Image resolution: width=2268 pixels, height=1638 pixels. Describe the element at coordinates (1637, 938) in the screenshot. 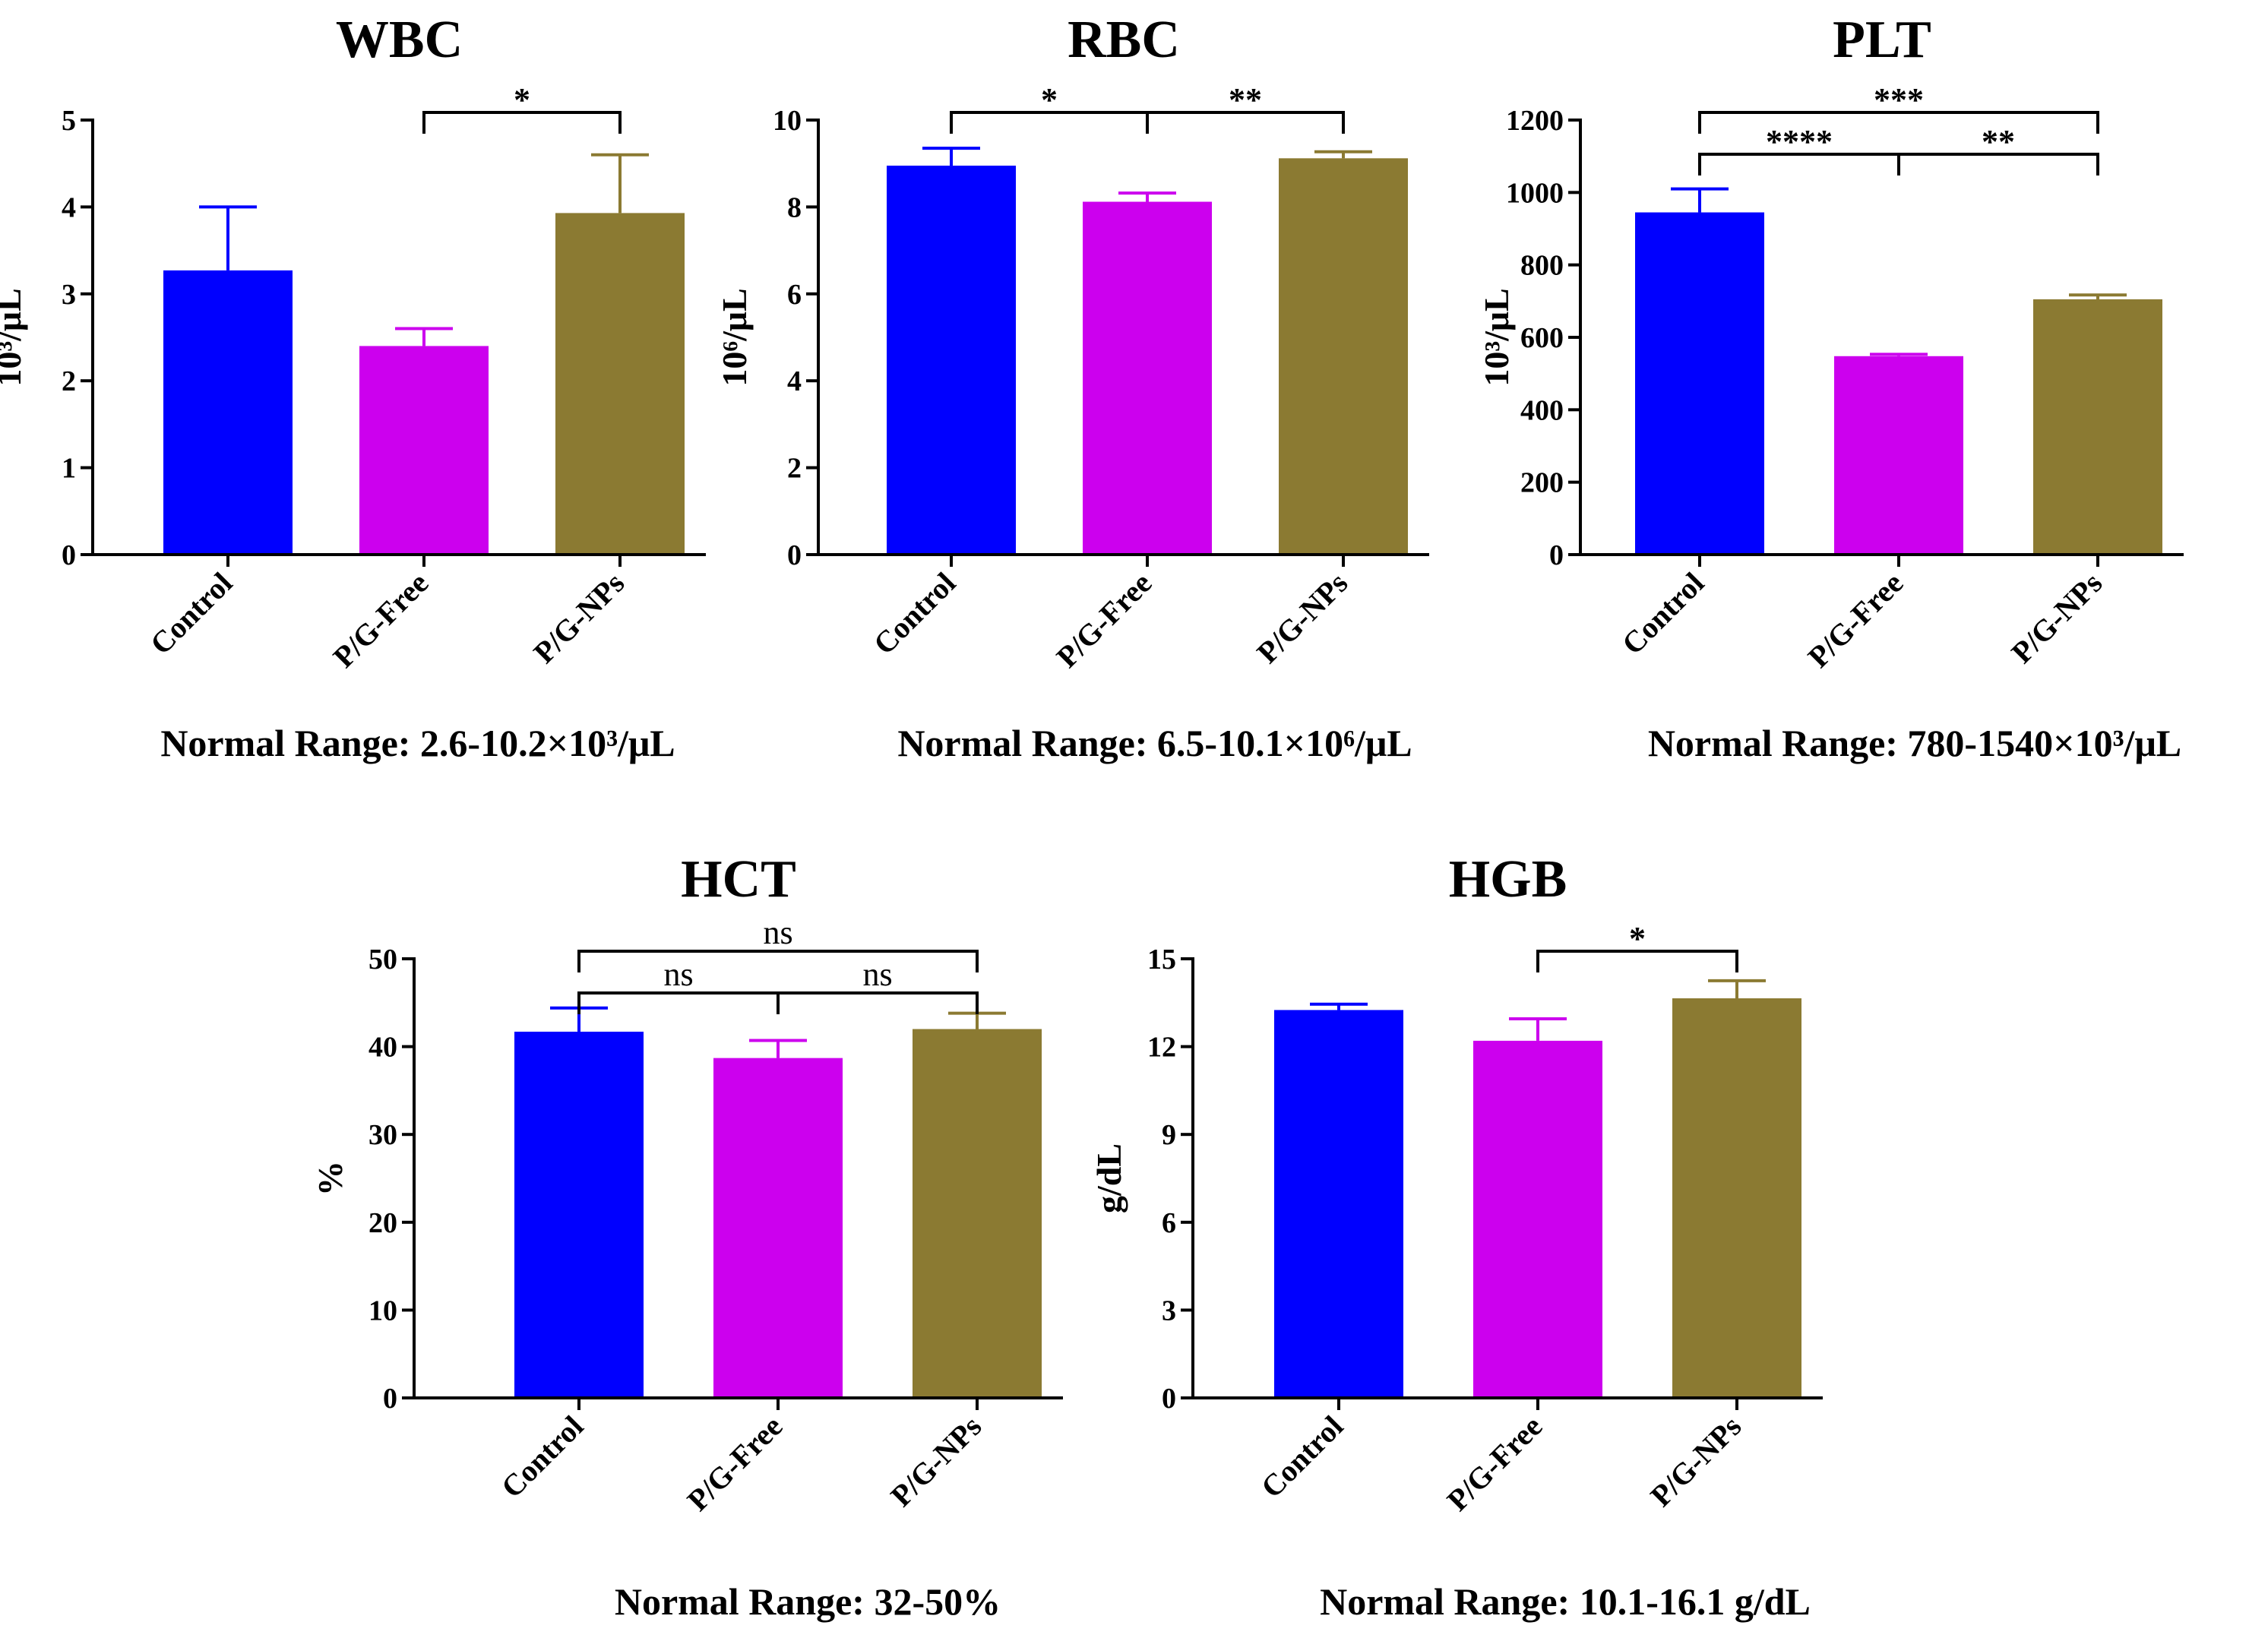

I see `hgb-sig-label: *` at that location.